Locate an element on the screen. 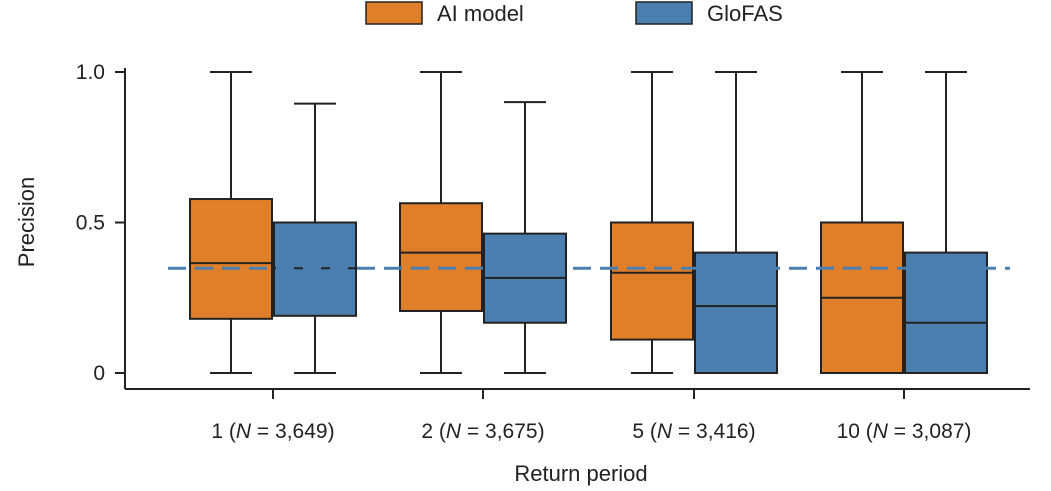 The image size is (1051, 491). x-tick-label-suffix: = 3,675) is located at coordinates (502, 431).